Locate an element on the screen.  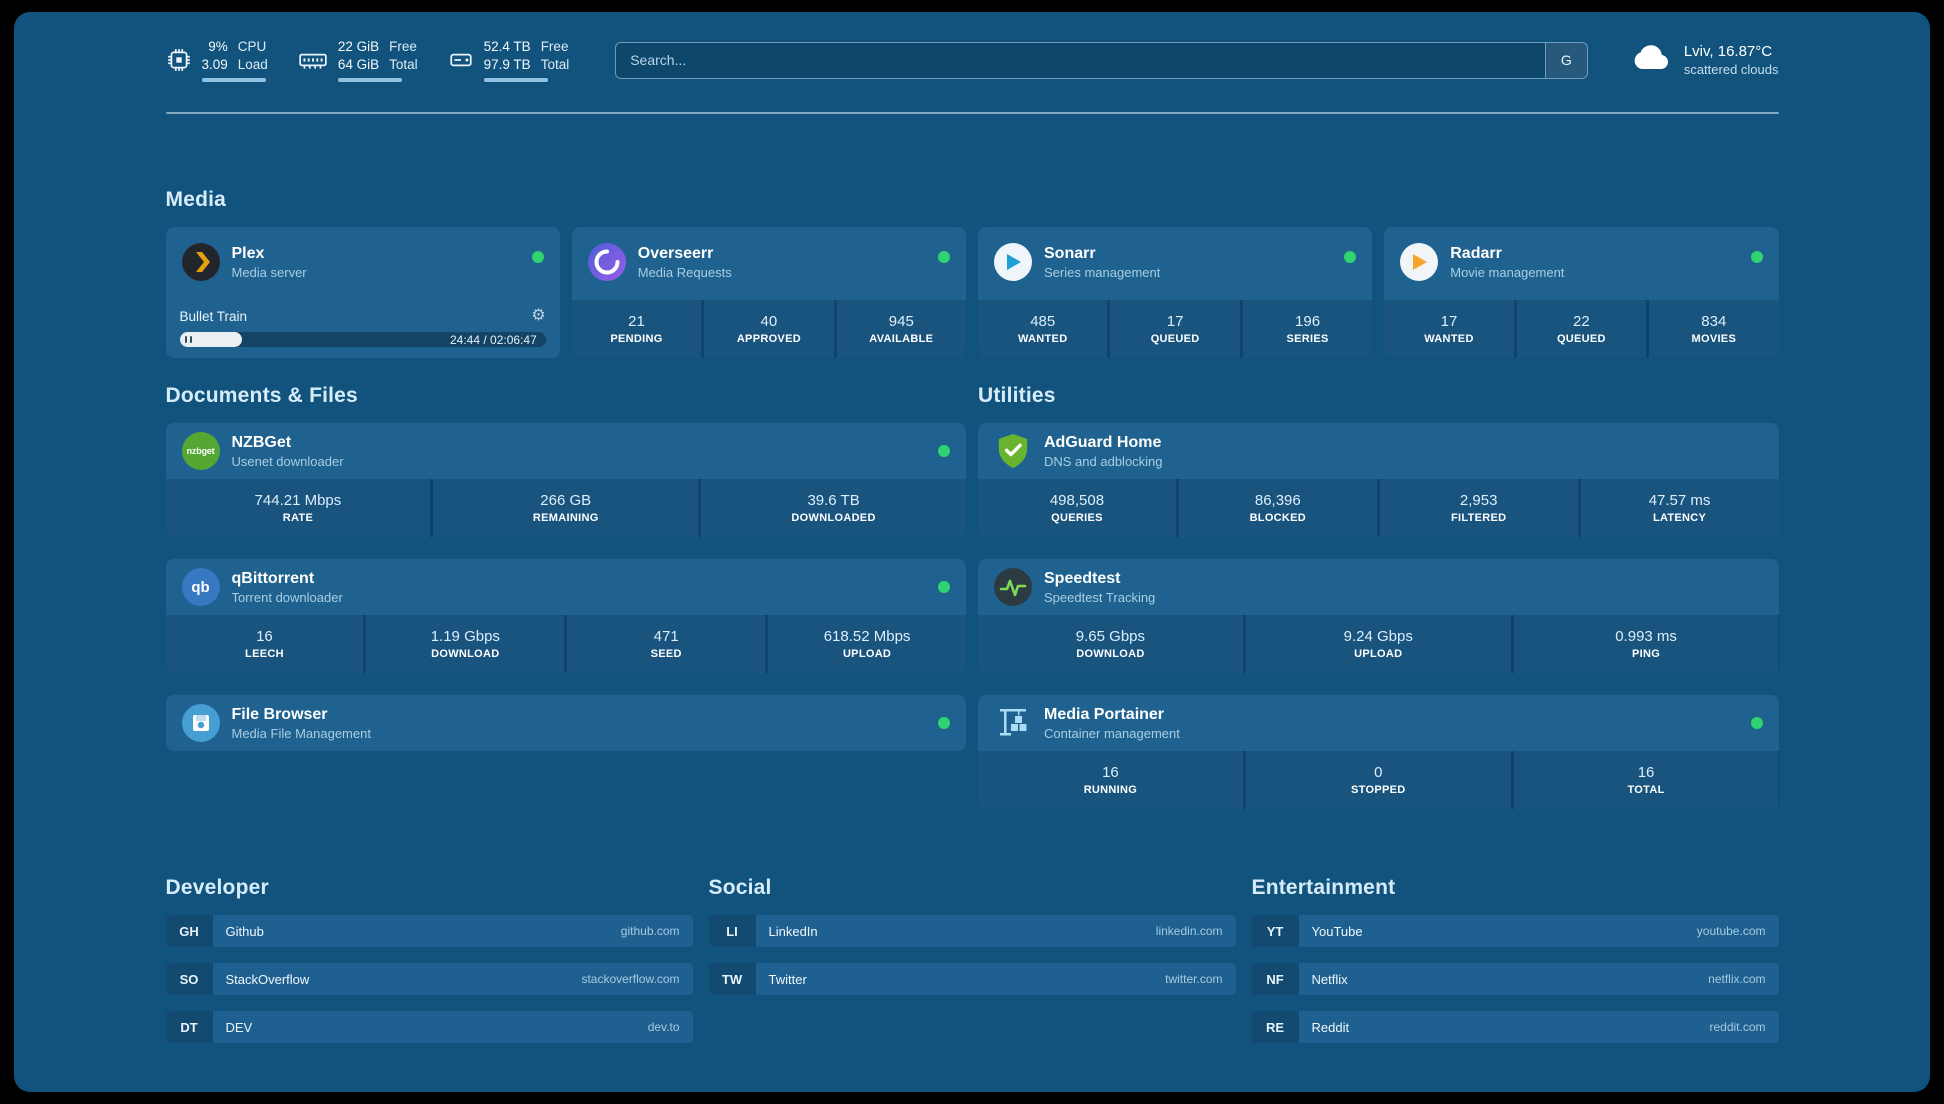
stat-available: 945 AVAILABLE is located at coordinates (901, 329).